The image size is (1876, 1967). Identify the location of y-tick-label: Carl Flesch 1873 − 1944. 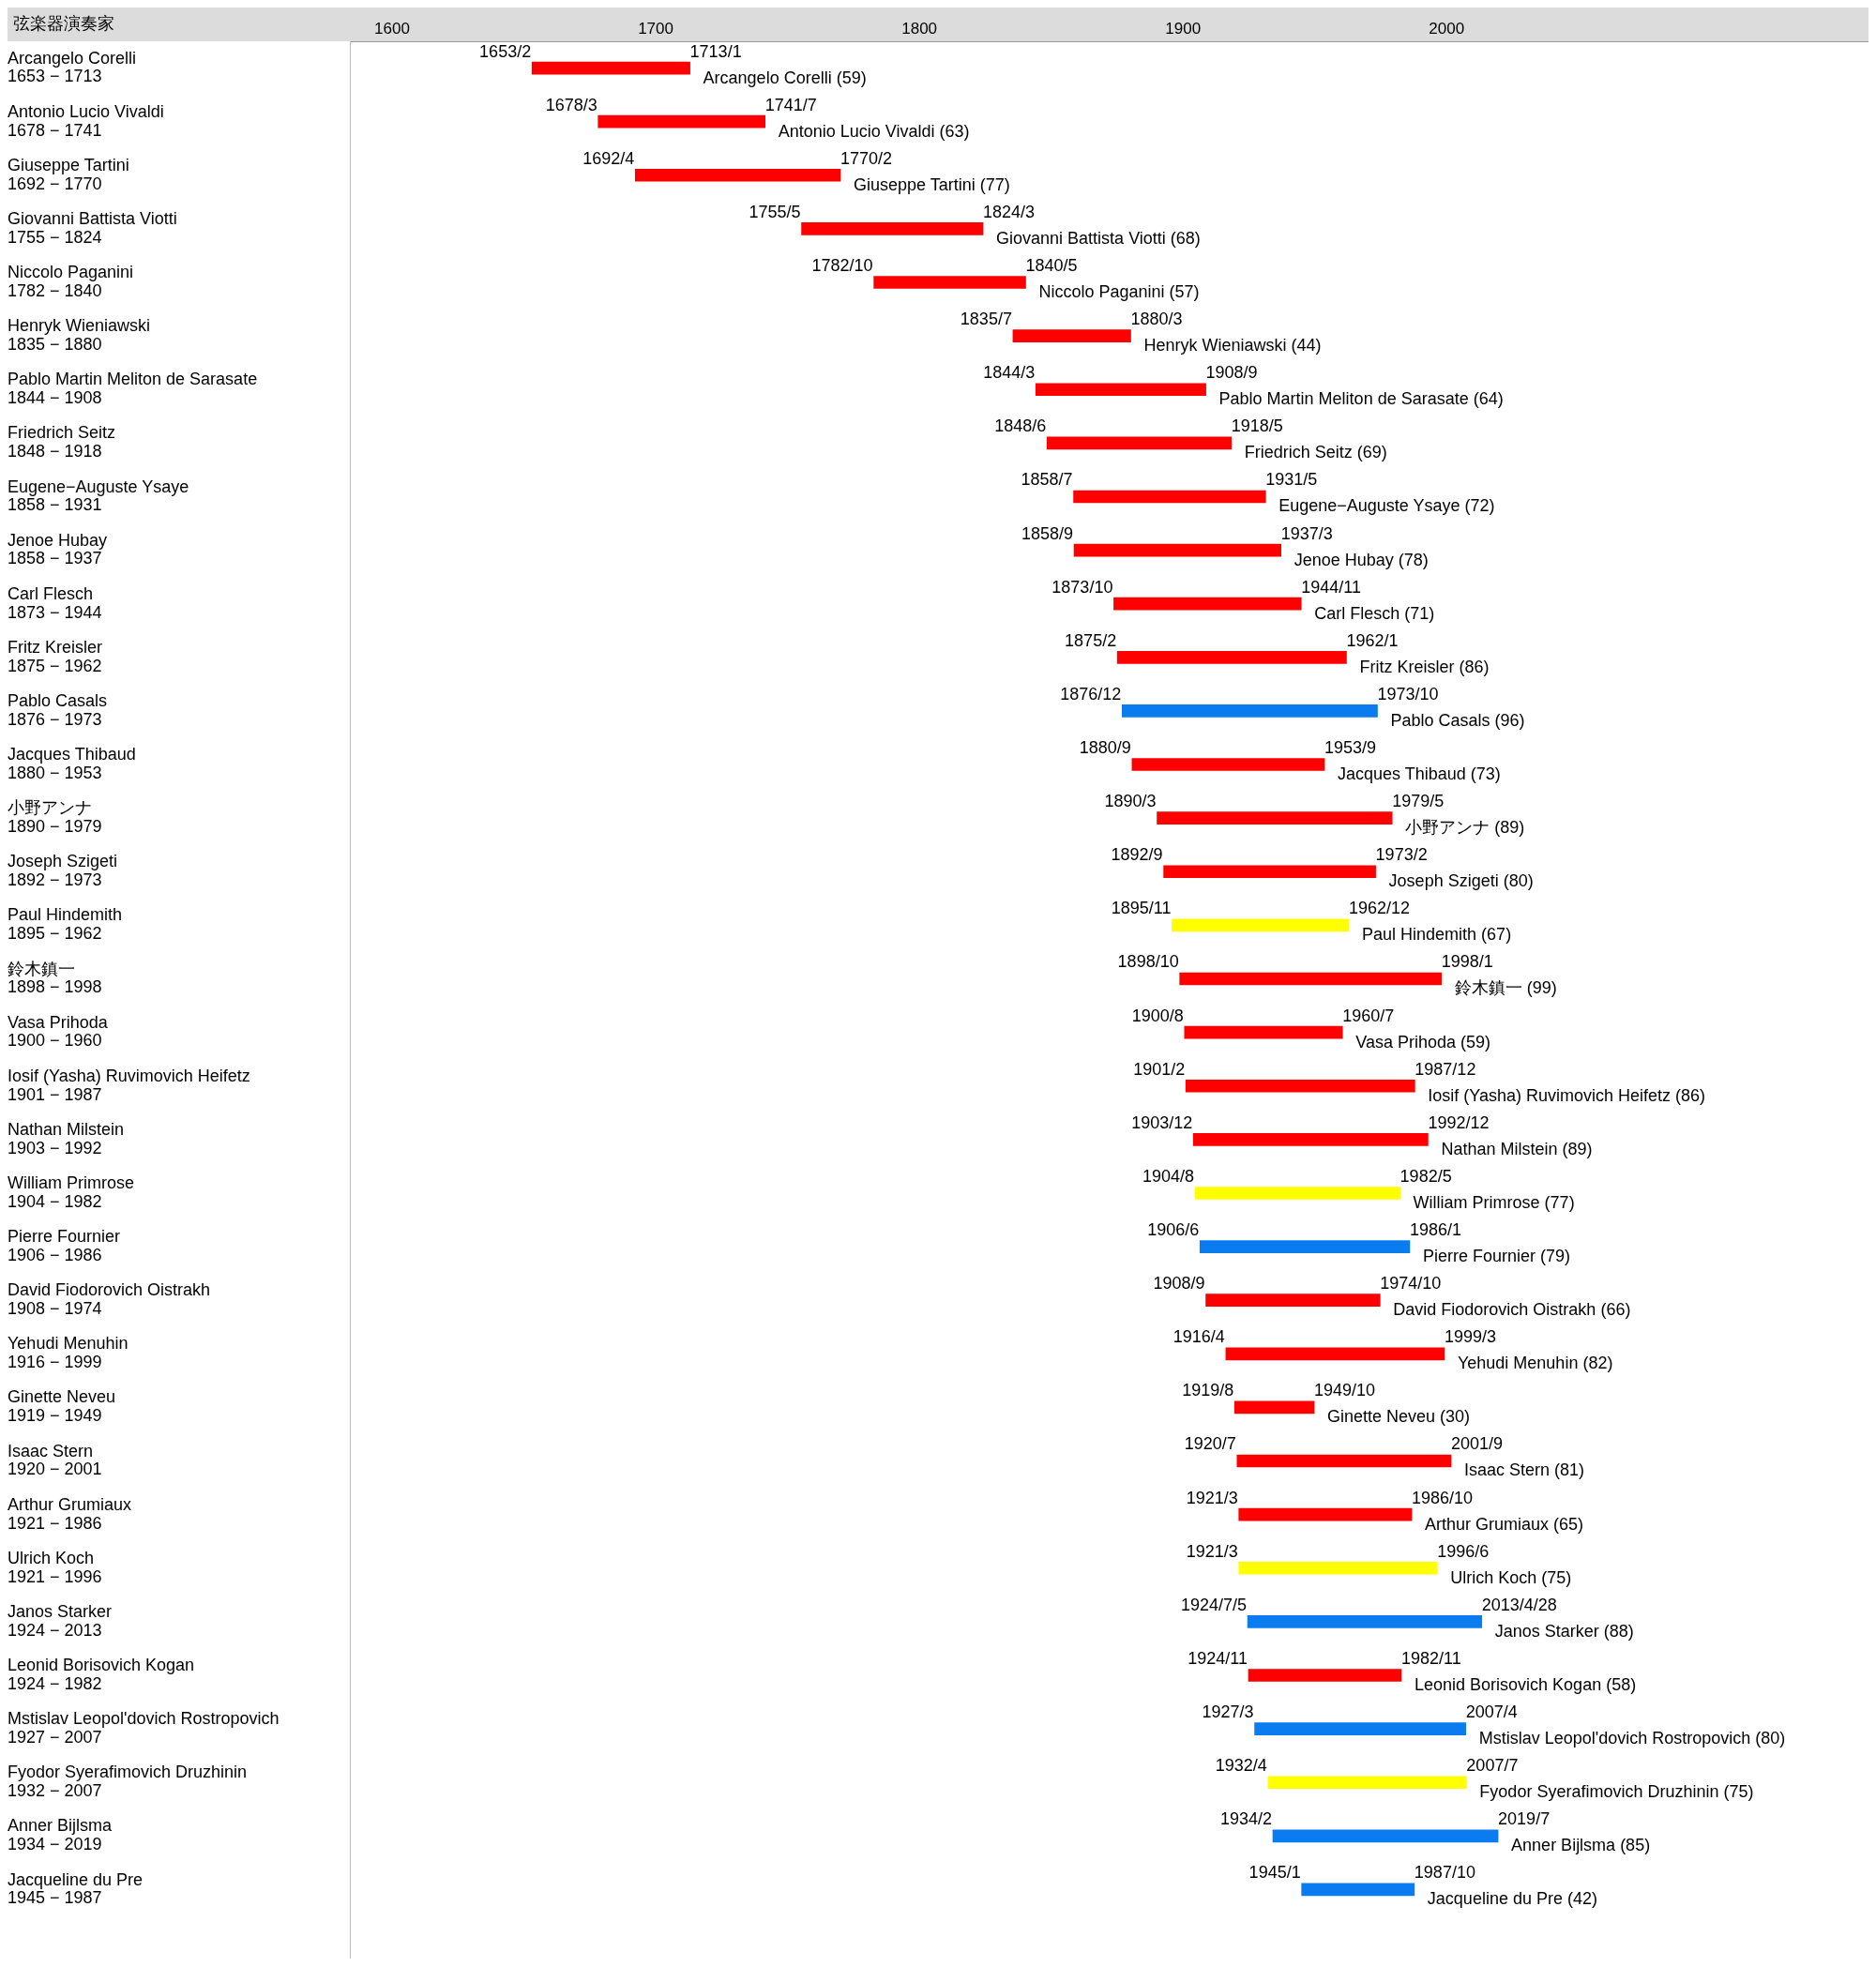
(55, 602).